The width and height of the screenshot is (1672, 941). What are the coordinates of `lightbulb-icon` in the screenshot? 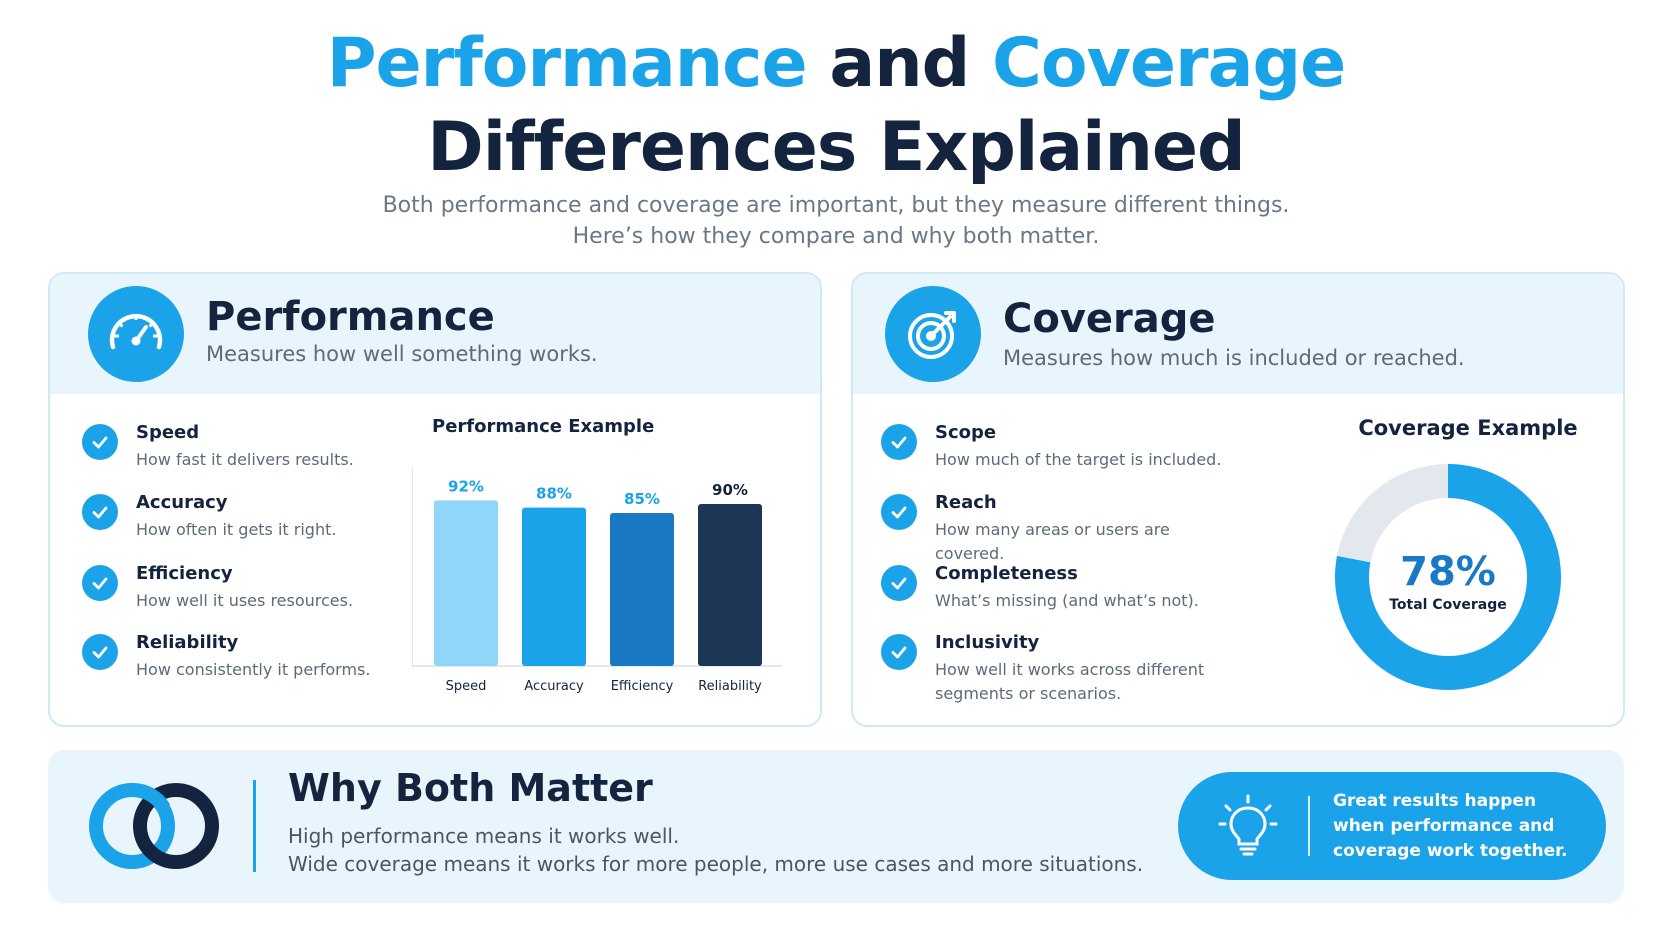 It's located at (1248, 825).